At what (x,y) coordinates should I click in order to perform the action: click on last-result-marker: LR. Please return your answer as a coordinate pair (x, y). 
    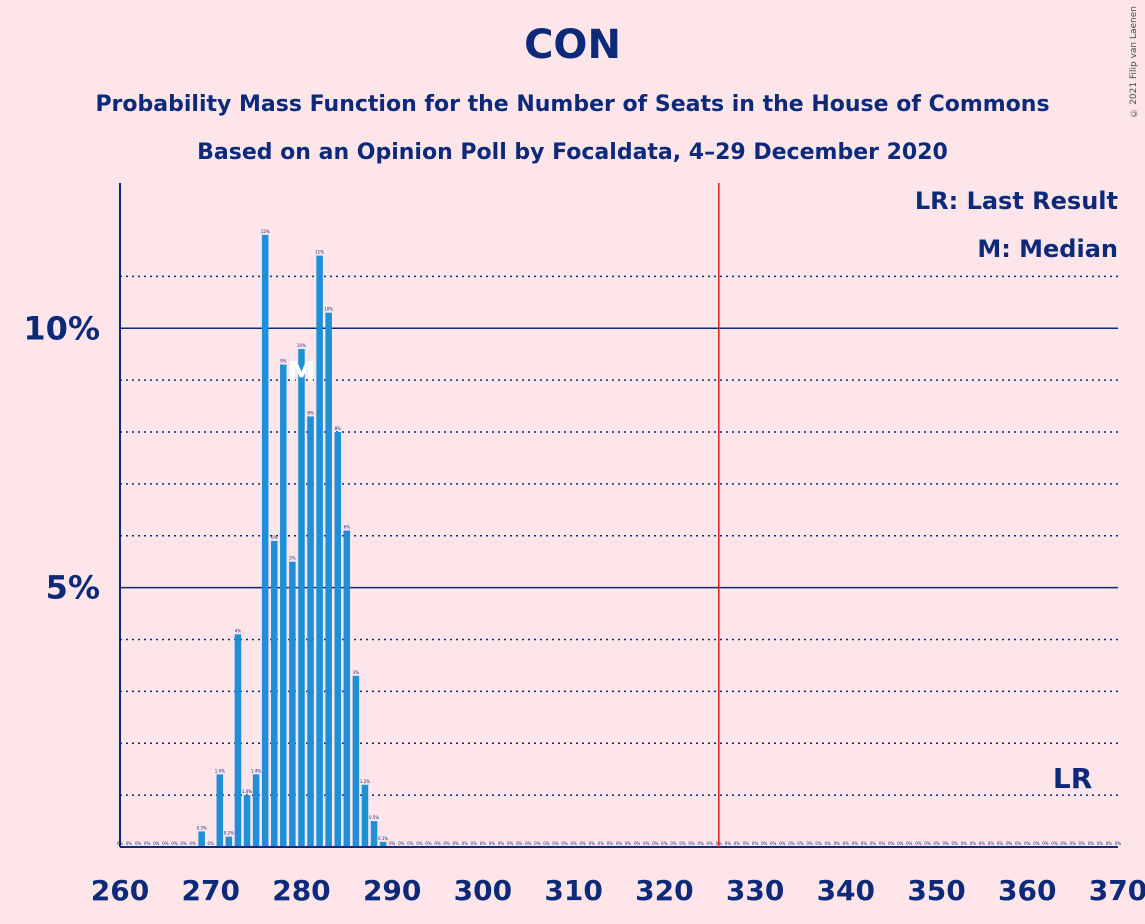
    Looking at the image, I should click on (1072, 778).